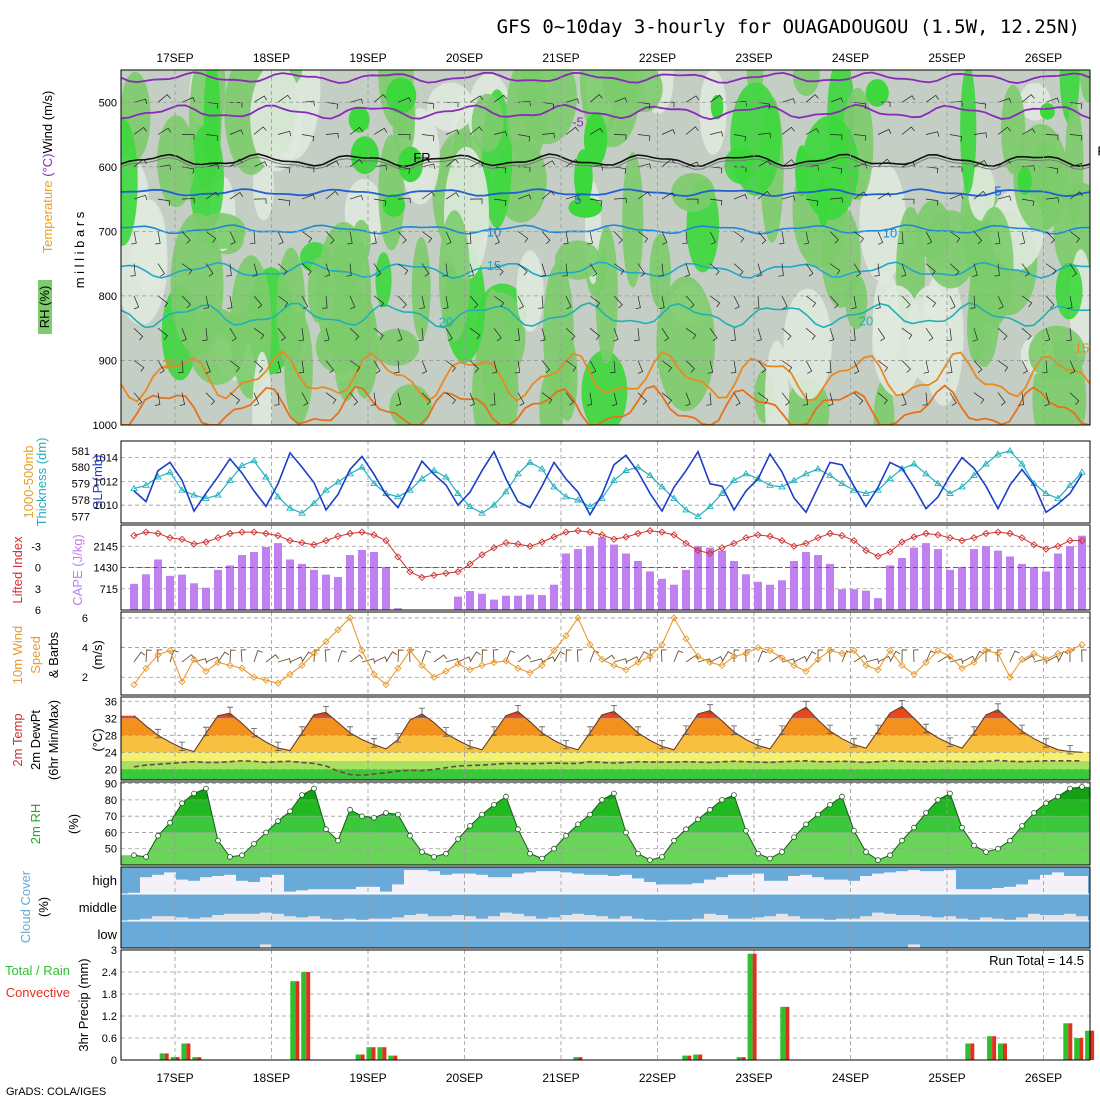  I want to click on wind10-label: 10m Wind, so click(17, 655).